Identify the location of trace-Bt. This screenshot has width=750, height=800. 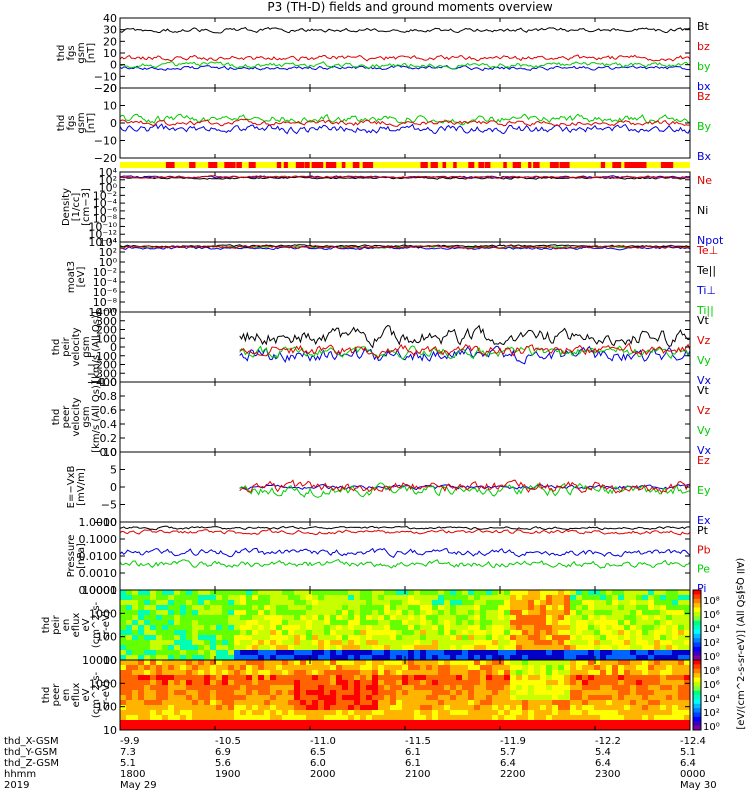
(405, 30).